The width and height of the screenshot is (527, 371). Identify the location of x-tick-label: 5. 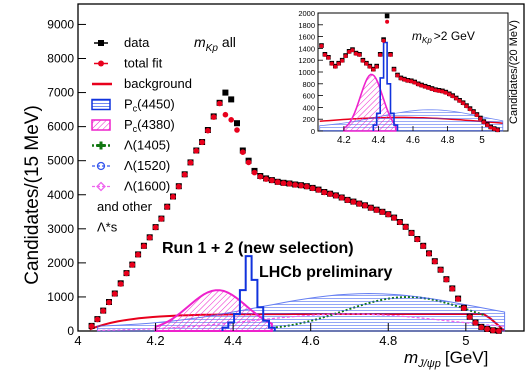
(465, 340).